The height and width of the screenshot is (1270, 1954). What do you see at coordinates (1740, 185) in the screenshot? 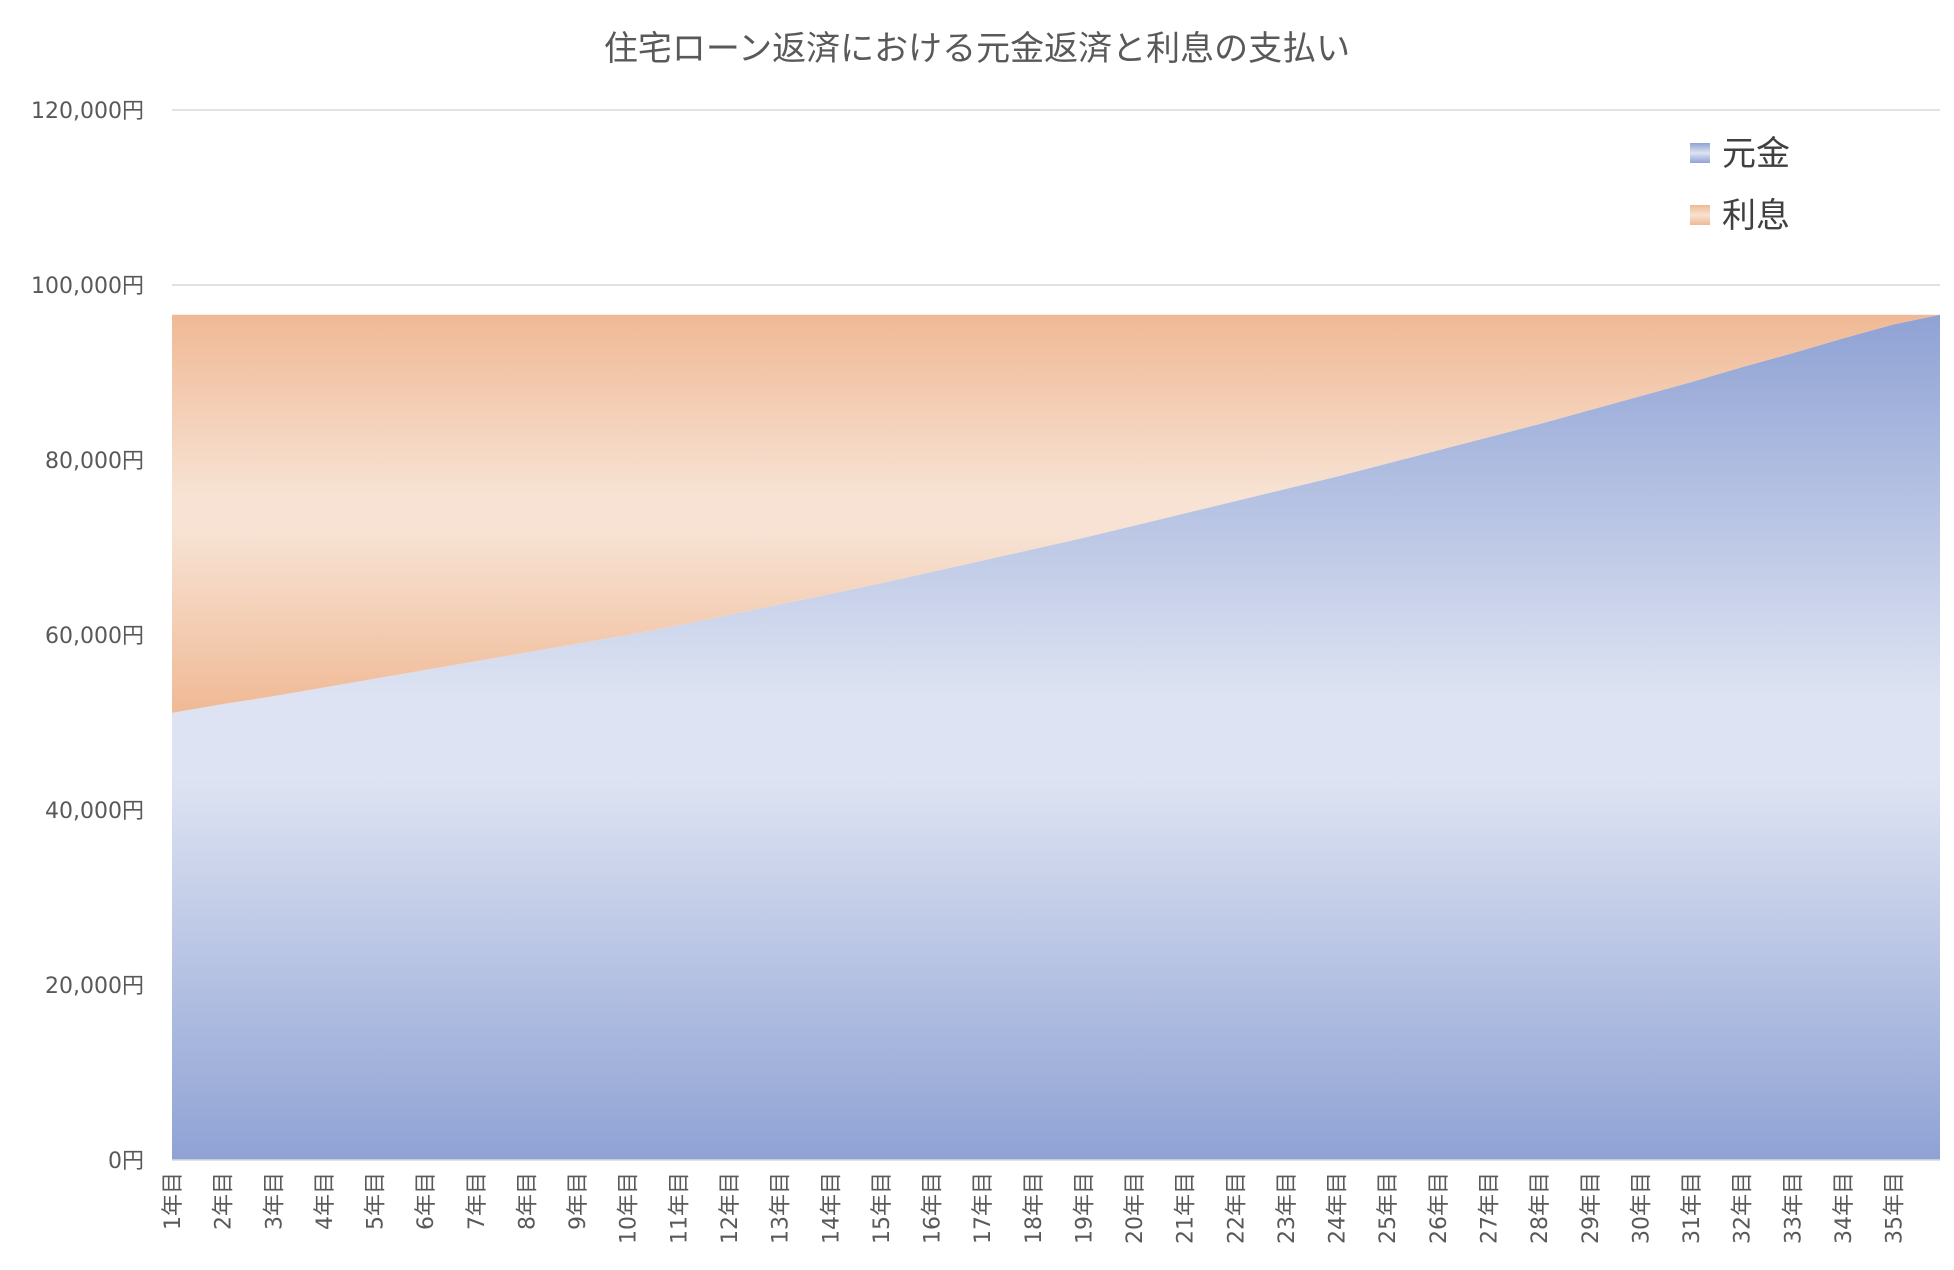
I see `legend: 元金 利息` at bounding box center [1740, 185].